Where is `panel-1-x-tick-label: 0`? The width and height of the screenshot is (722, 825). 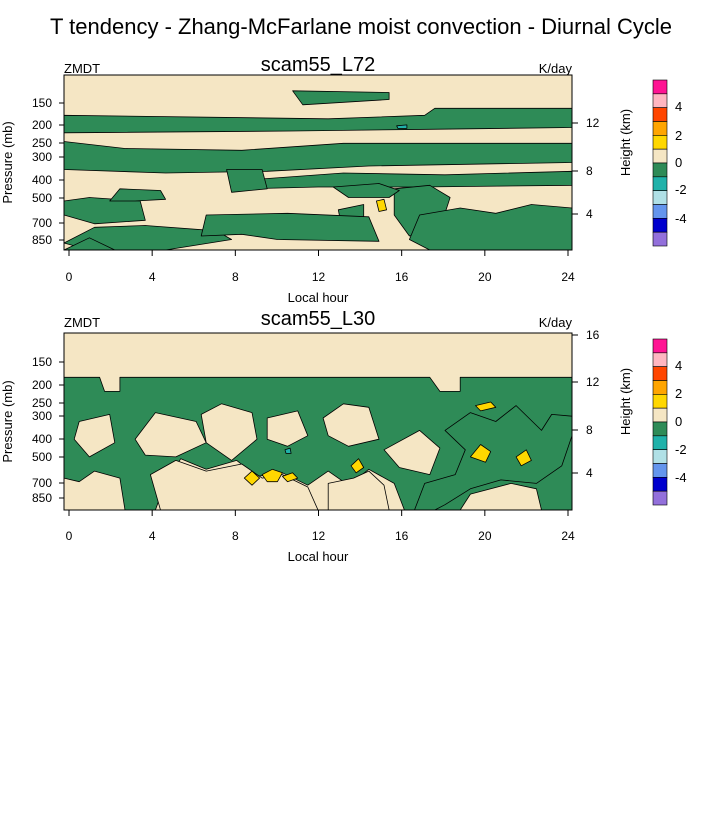
panel-1-x-tick-label: 0 is located at coordinates (69, 277).